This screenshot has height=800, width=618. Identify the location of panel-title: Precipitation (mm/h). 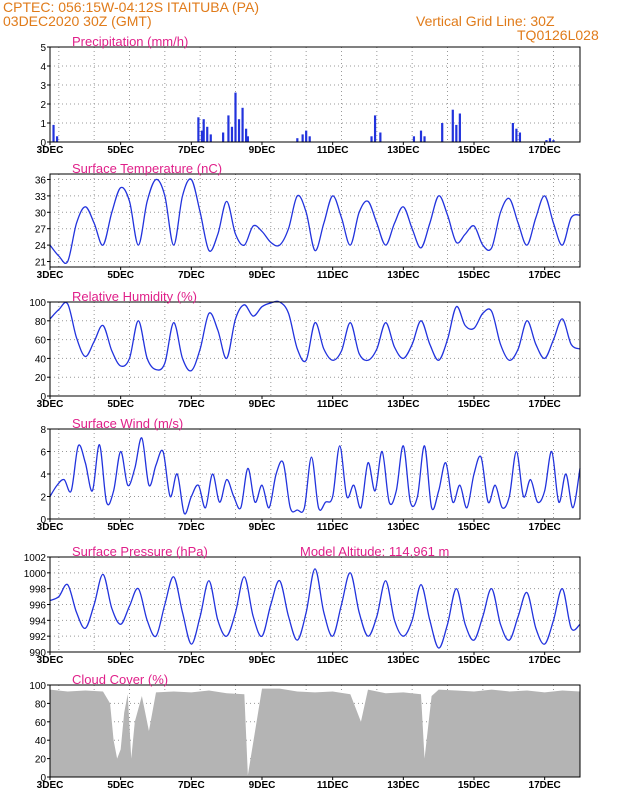
(130, 41).